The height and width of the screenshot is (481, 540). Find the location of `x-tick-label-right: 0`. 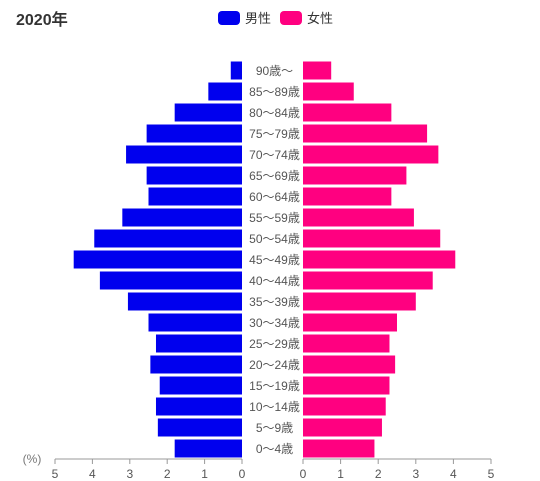

x-tick-label-right: 0 is located at coordinates (303, 474).